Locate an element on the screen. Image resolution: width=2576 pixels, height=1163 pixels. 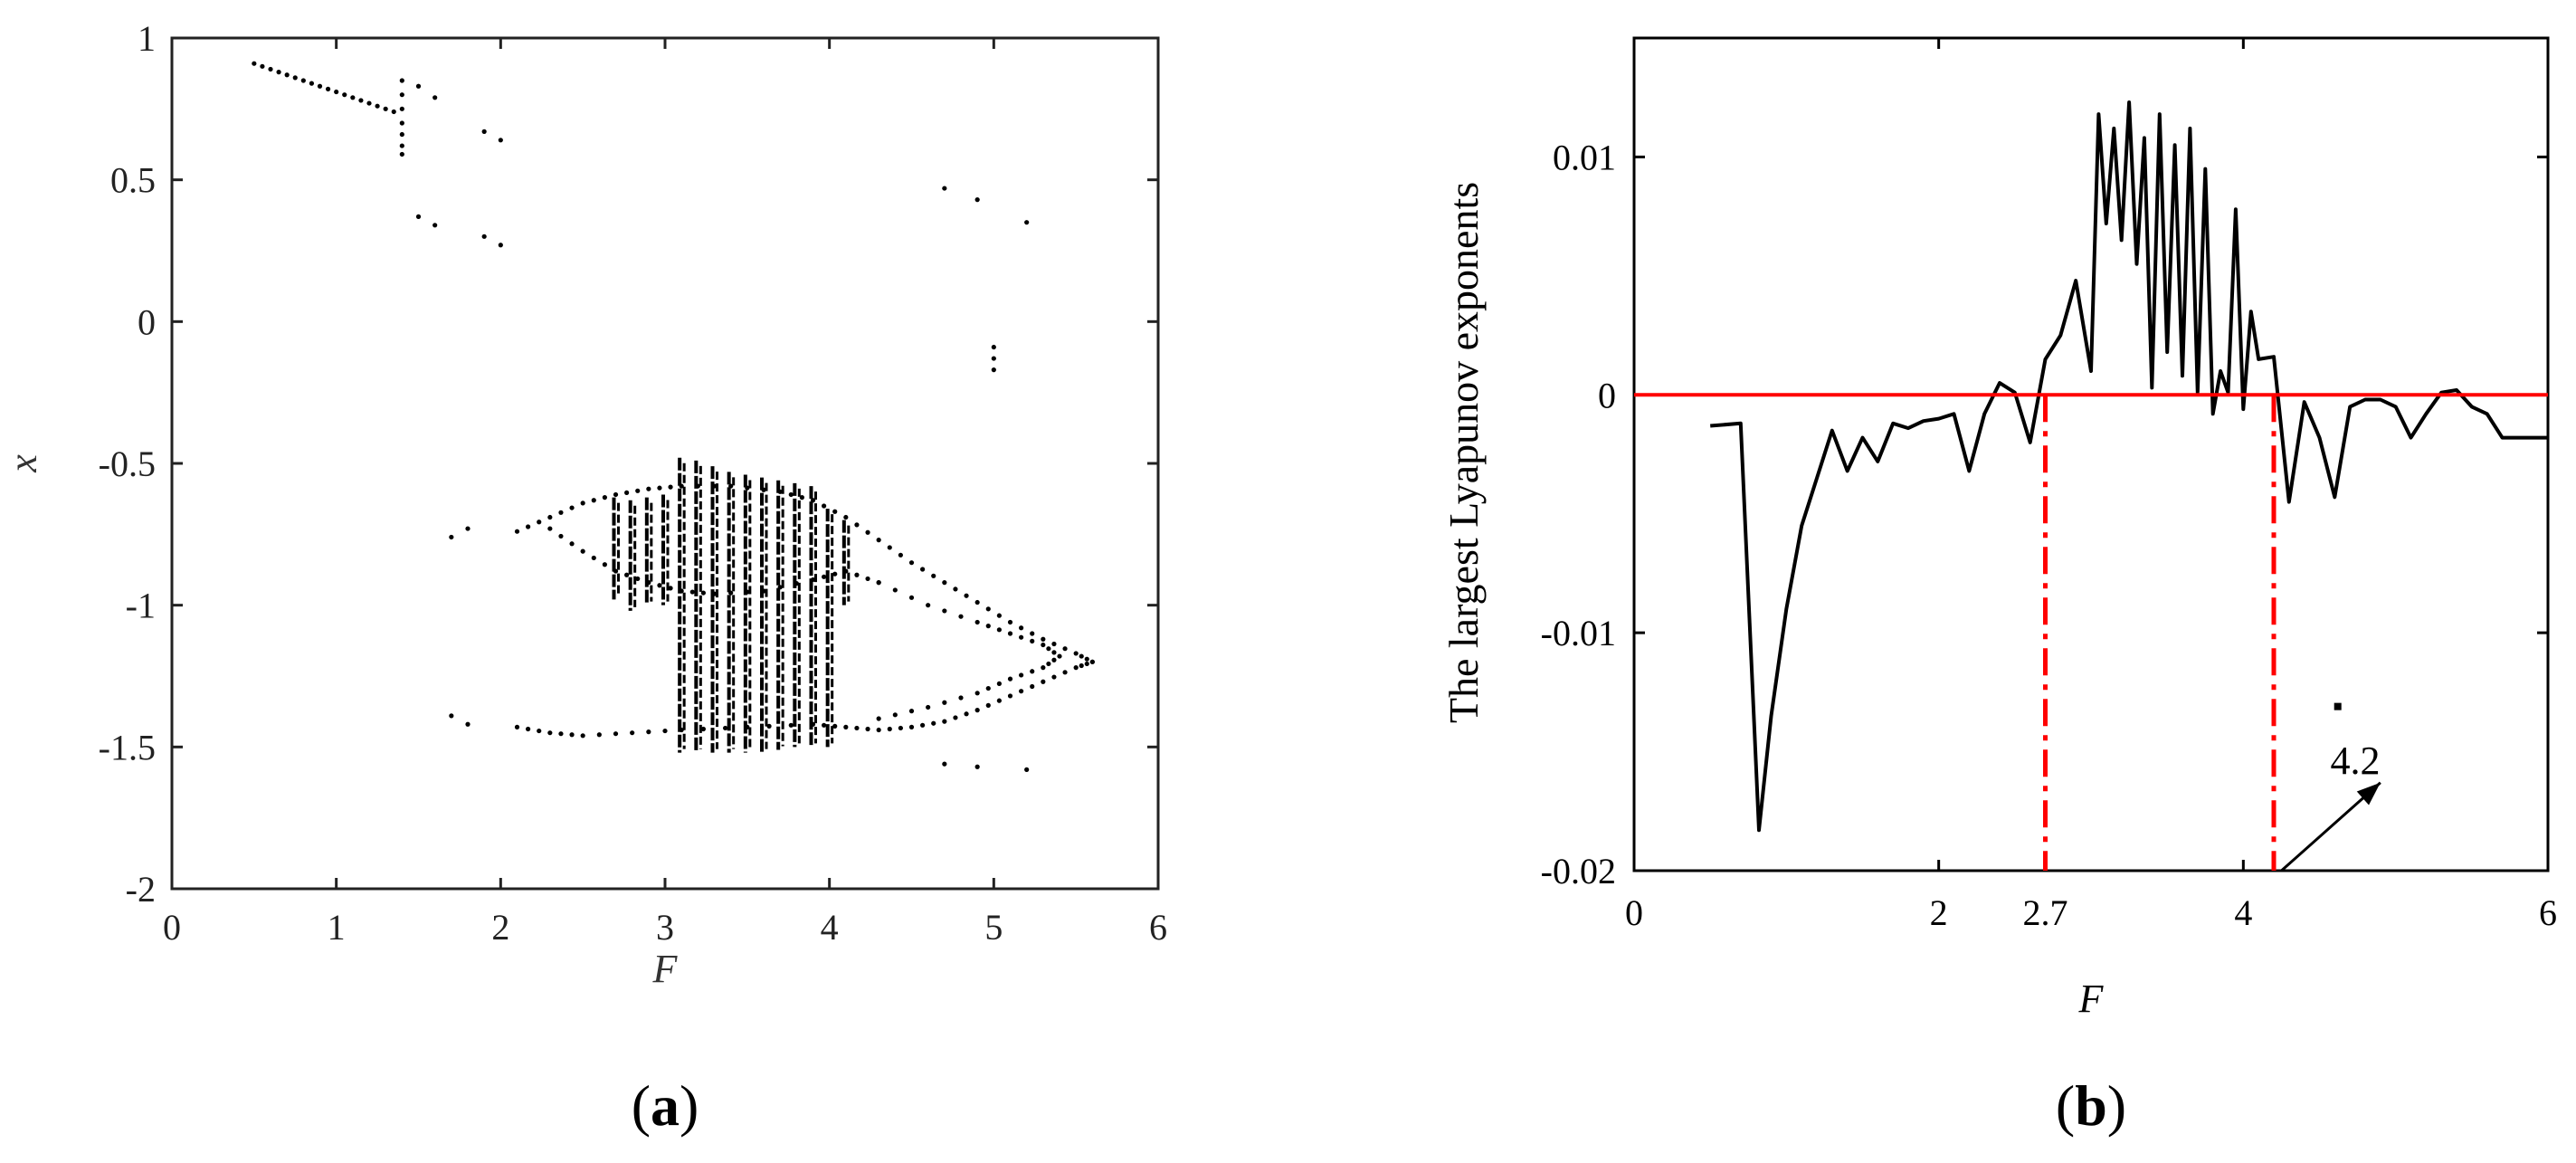
annotation-4-2: 4.2 is located at coordinates (2356, 761).